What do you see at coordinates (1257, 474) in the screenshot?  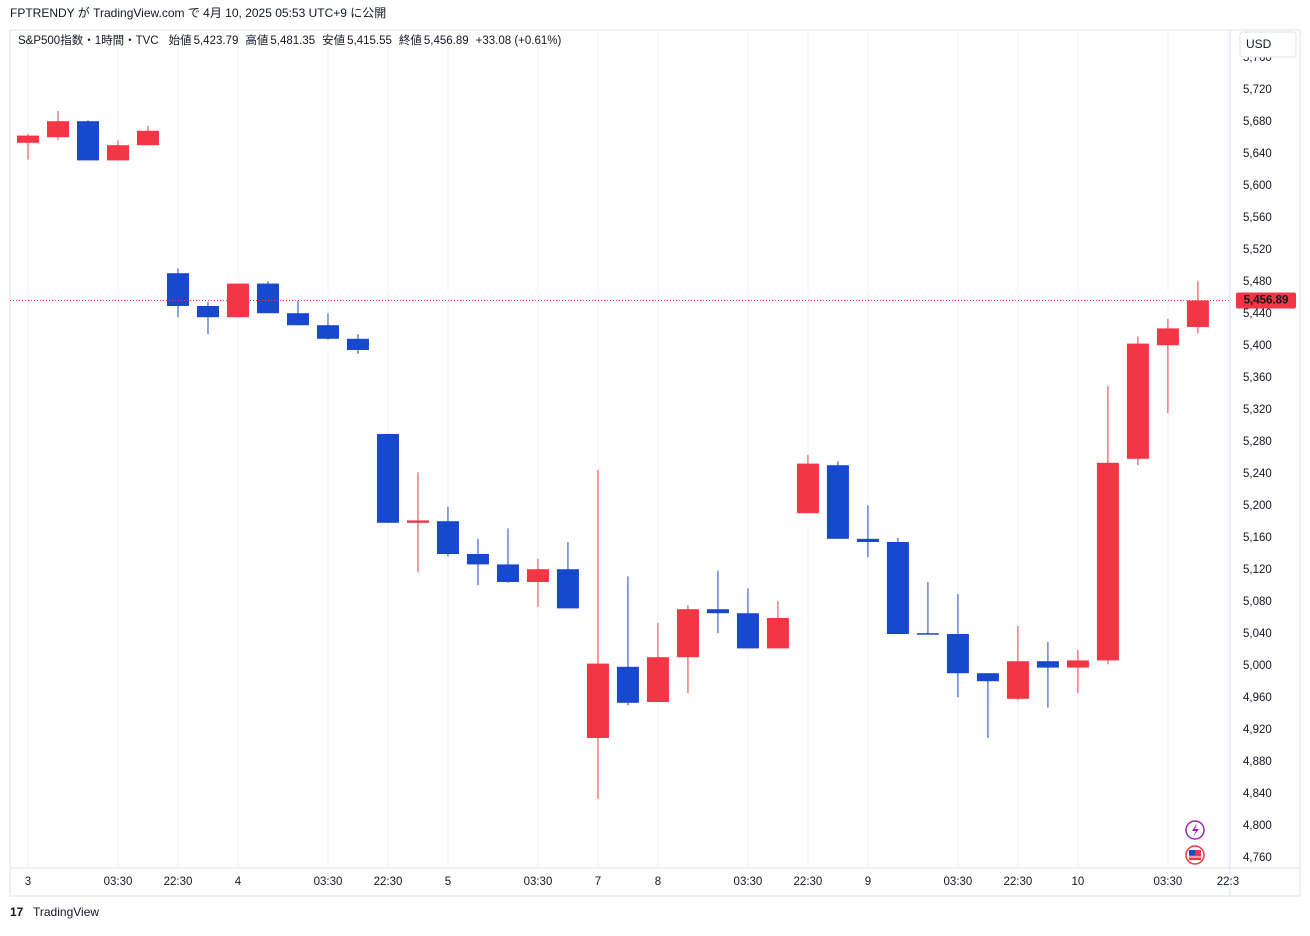 I see `y-tick-label: 5,240` at bounding box center [1257, 474].